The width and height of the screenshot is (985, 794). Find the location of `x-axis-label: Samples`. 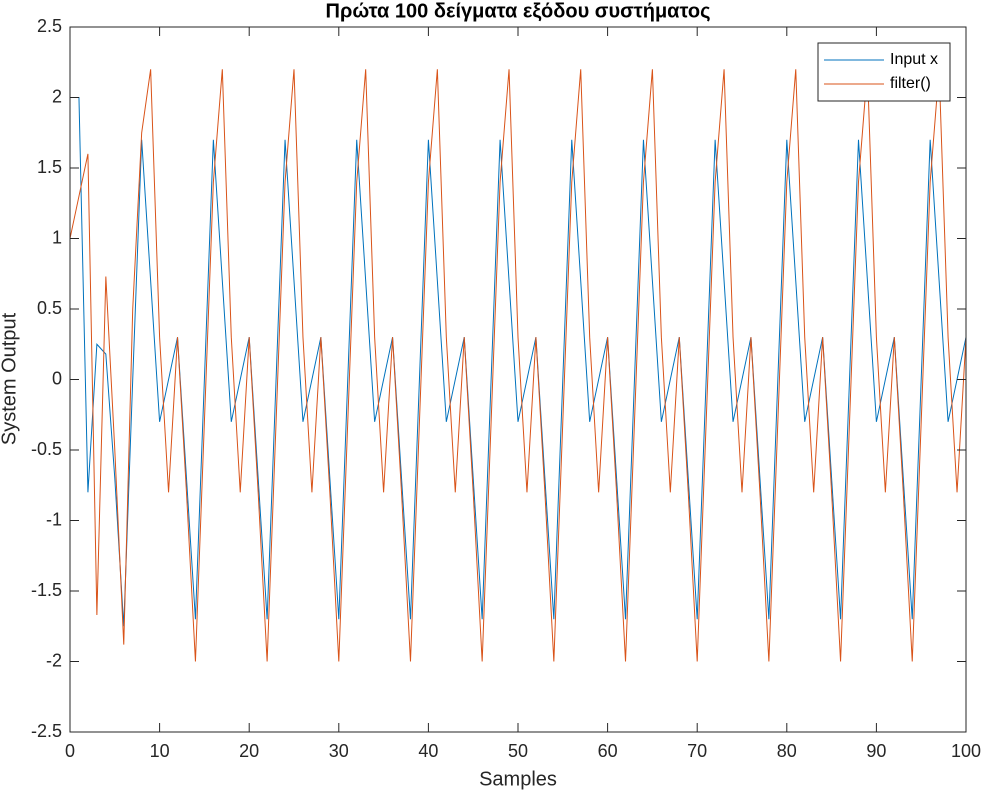

x-axis-label: Samples is located at coordinates (518, 779).